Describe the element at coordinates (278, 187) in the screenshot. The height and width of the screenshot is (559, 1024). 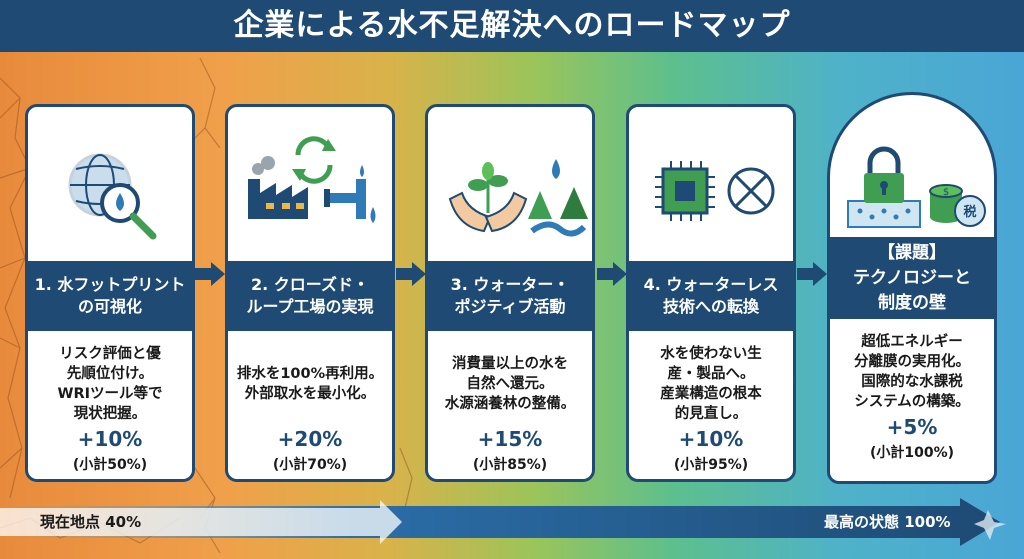
I see `factory-icon` at that location.